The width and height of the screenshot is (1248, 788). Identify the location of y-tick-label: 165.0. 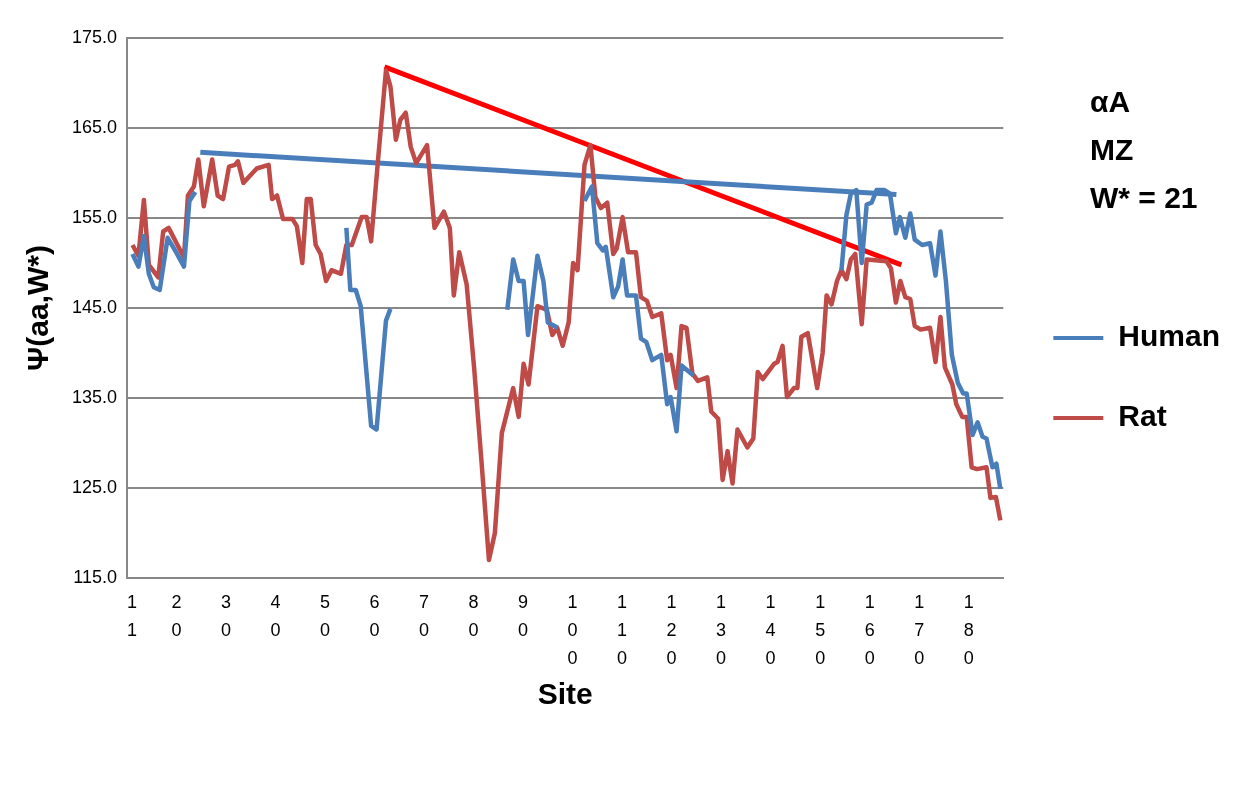
(95, 126).